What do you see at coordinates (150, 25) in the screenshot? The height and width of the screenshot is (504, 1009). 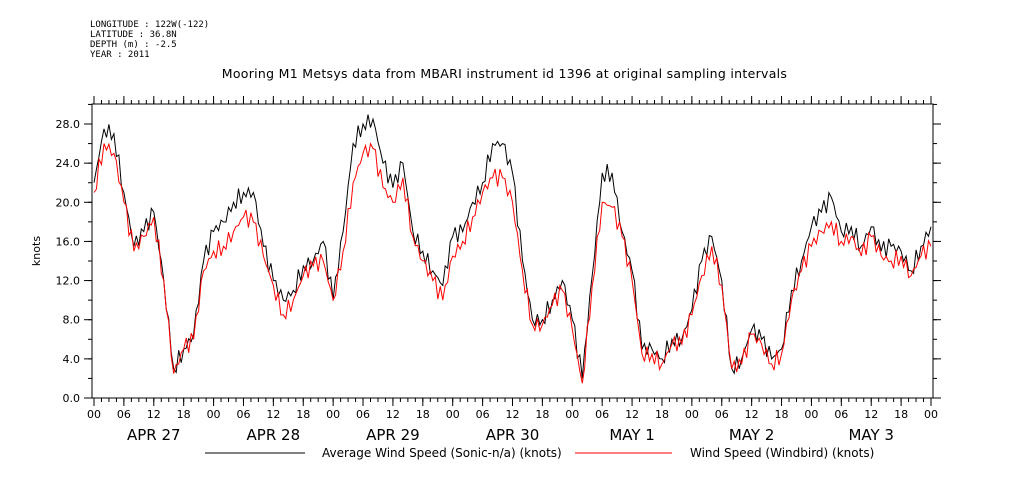 I see `longitude-text: LONGITUDE : 122W(-122)` at bounding box center [150, 25].